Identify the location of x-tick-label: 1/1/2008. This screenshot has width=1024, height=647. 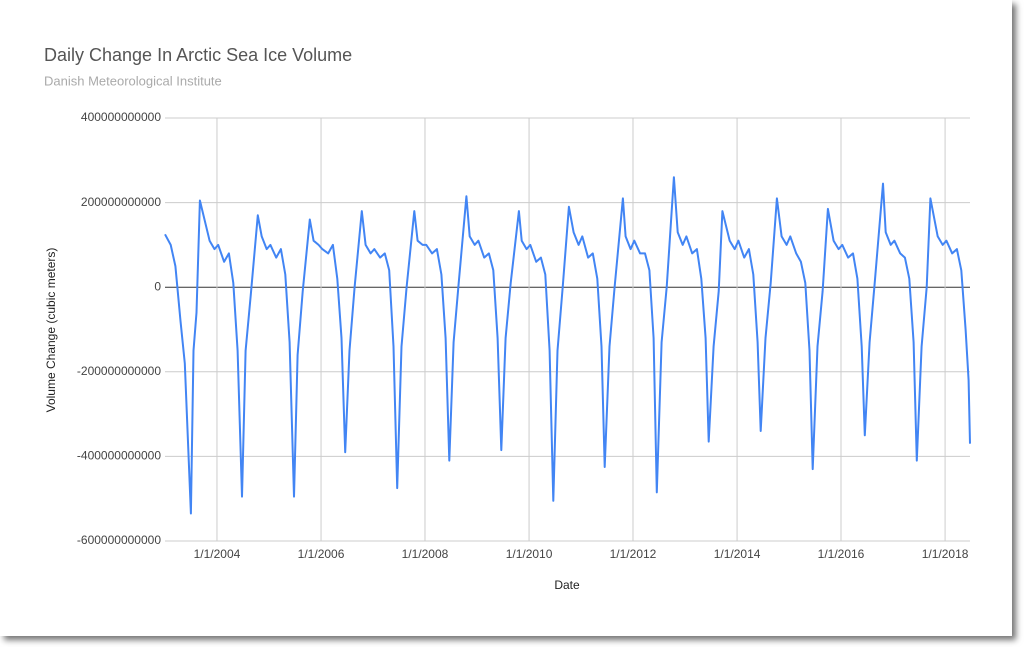
(425, 554).